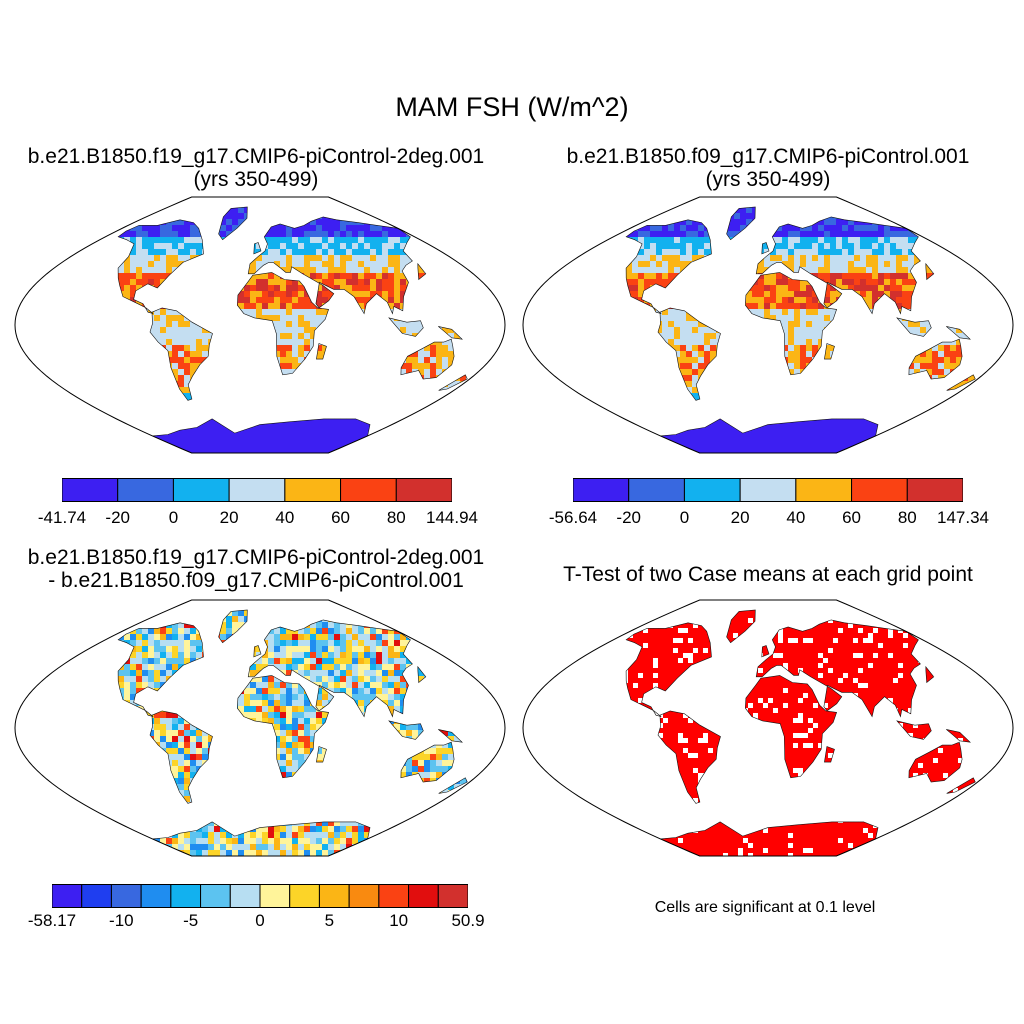  I want to click on panel1-map, so click(260, 325).